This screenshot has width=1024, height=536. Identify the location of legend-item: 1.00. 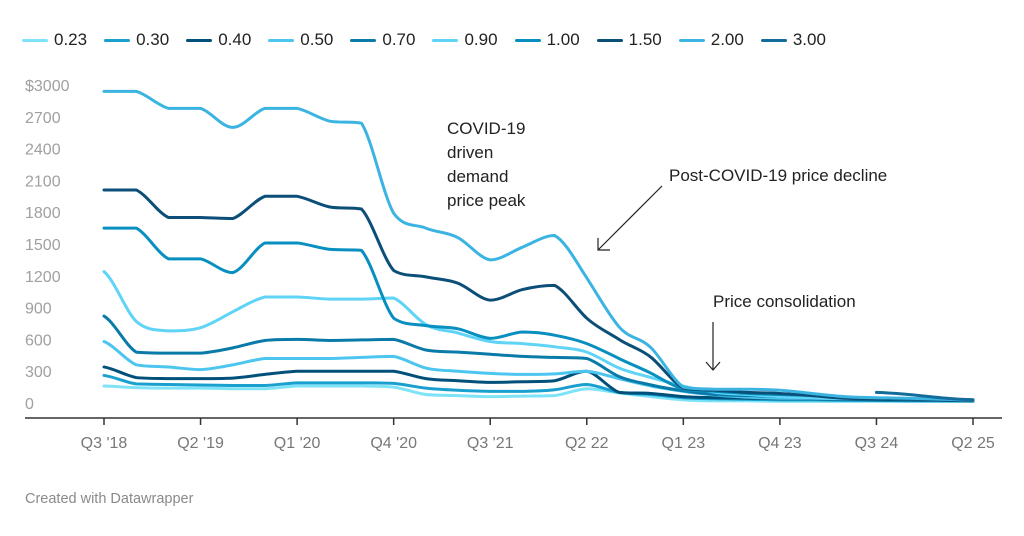
(547, 40).